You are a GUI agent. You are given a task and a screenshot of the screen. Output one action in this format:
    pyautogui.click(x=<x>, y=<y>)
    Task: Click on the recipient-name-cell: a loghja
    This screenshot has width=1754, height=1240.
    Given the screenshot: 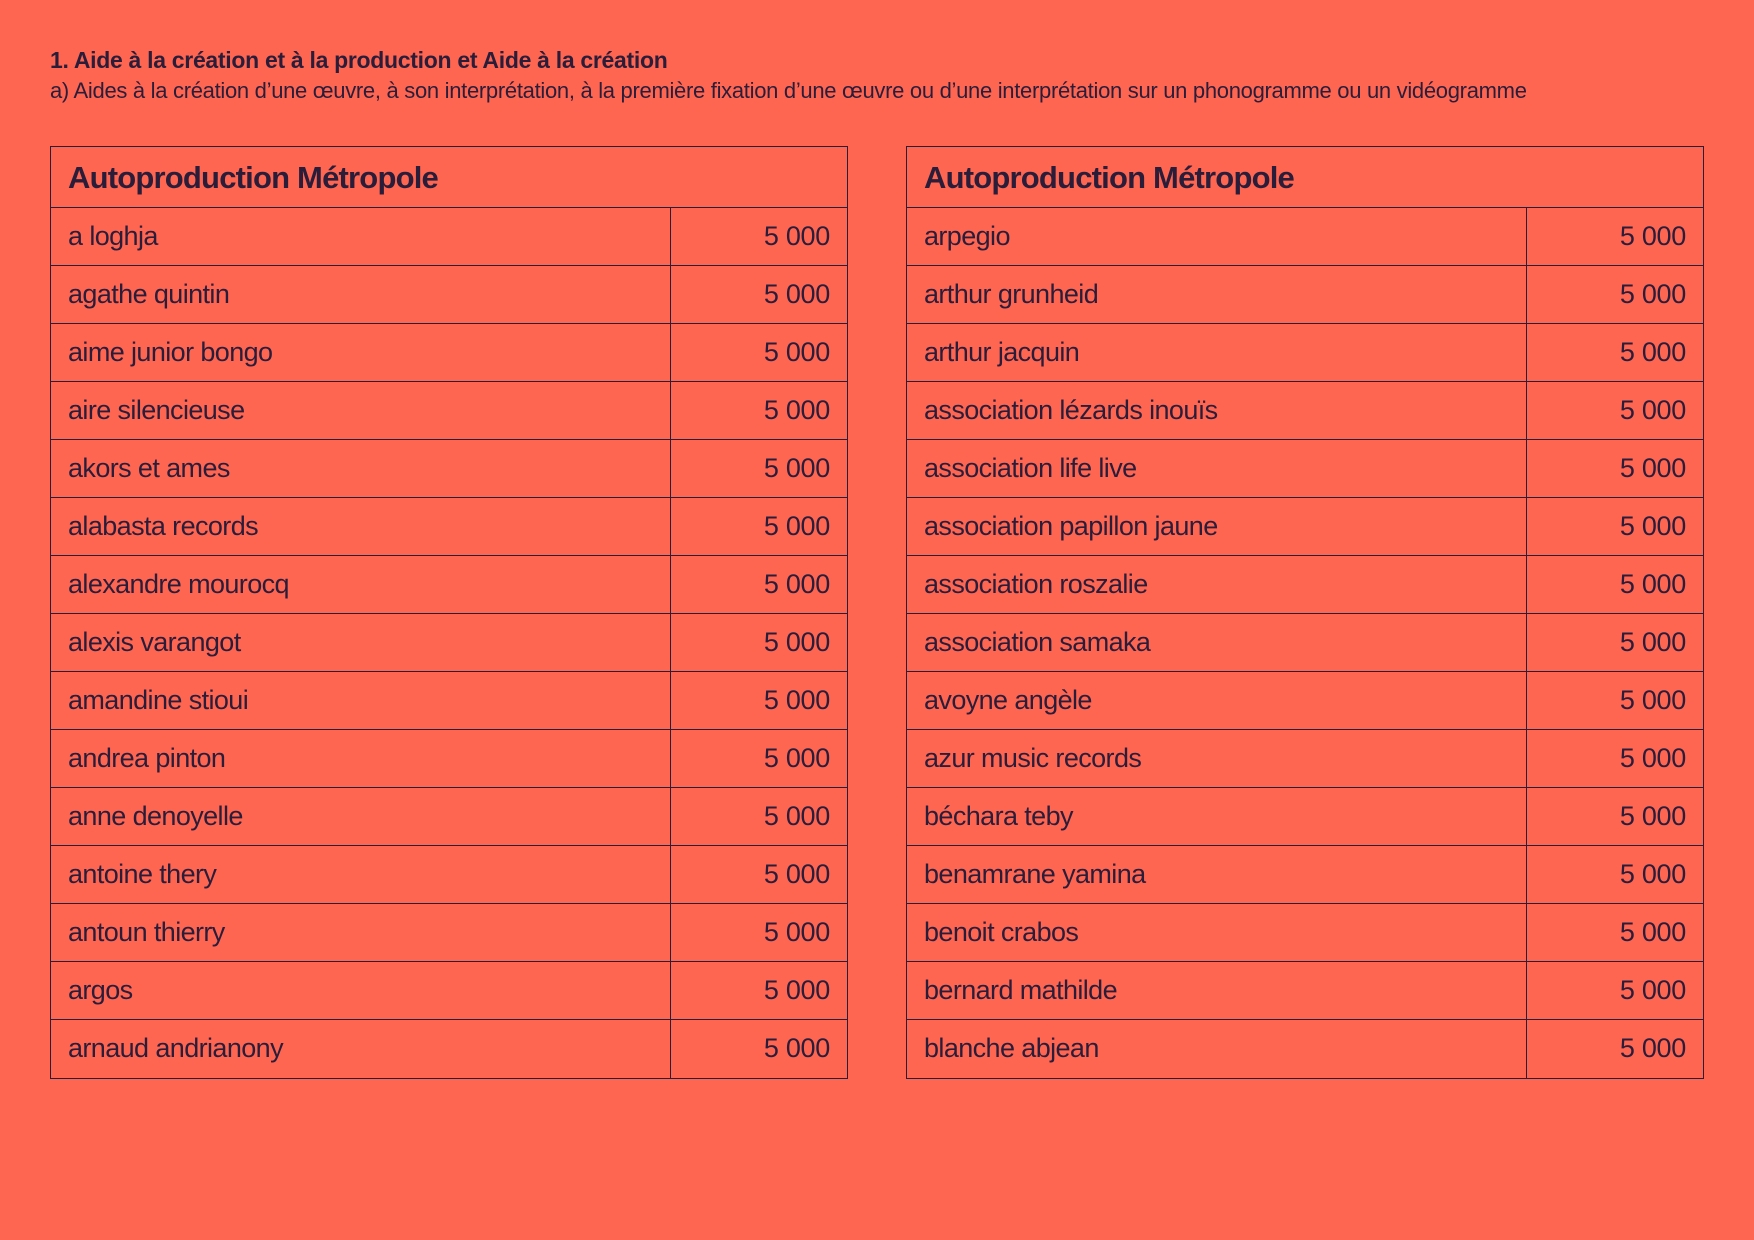 What is the action you would take?
    pyautogui.click(x=361, y=236)
    